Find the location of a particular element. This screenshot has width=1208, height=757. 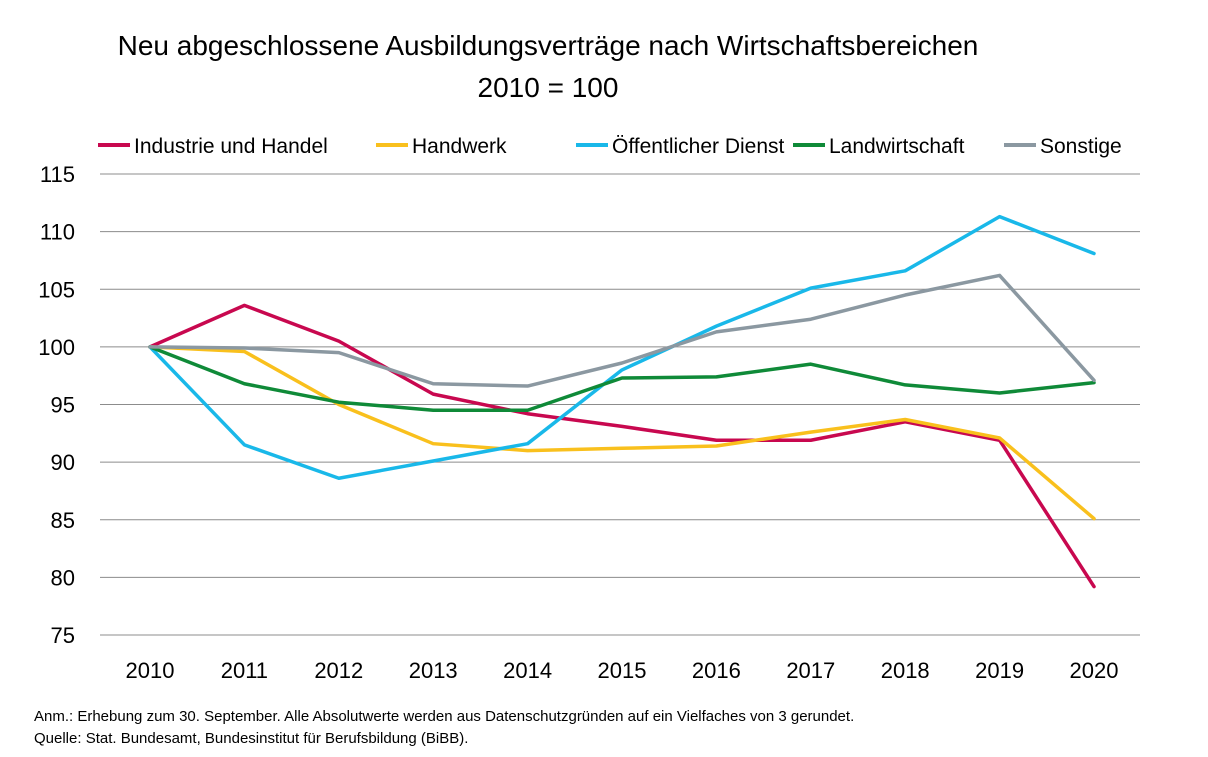

x-tick-label: 2013 is located at coordinates (433, 670).